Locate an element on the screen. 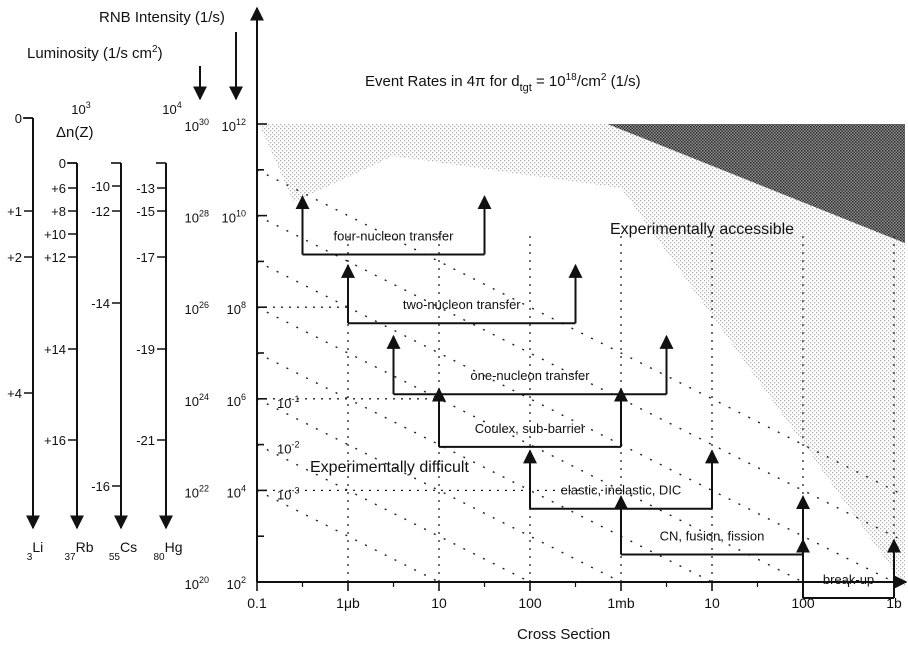  column-tick-label: +1 is located at coordinates (14, 211).